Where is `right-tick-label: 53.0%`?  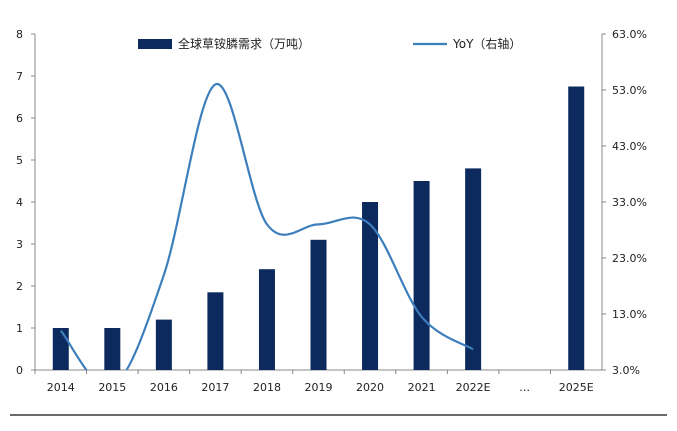 right-tick-label: 53.0% is located at coordinates (629, 90).